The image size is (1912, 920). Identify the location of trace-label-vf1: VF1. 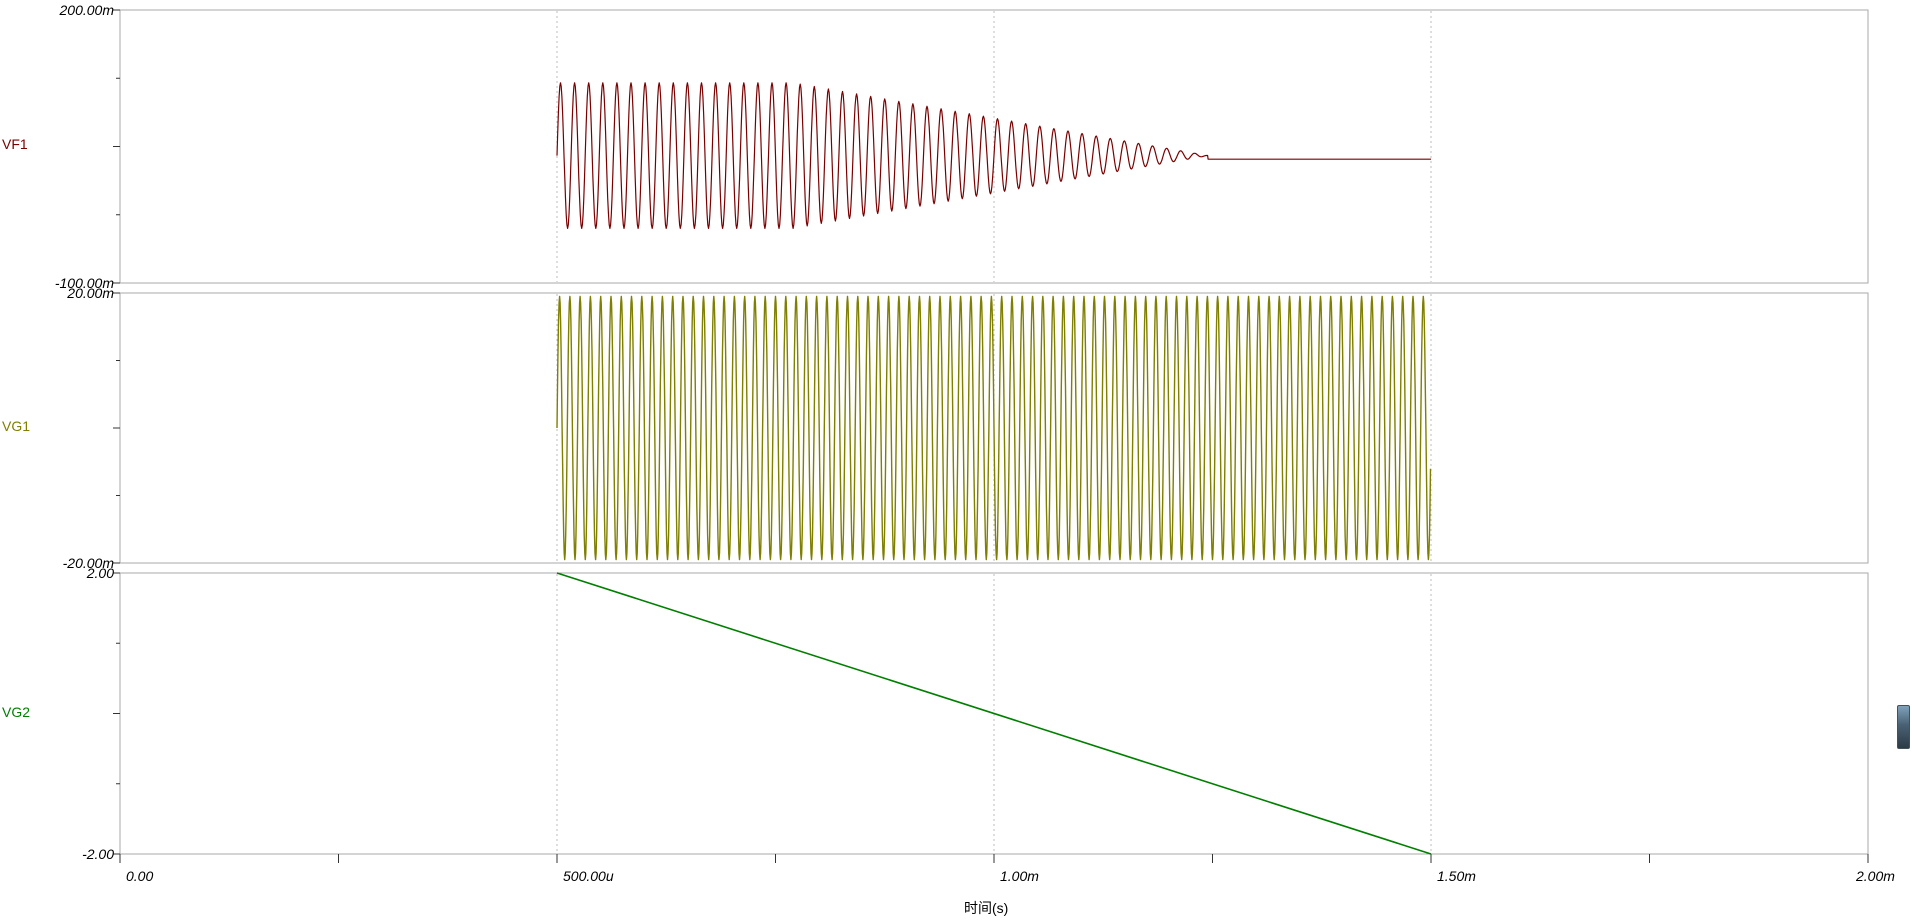
(15, 144).